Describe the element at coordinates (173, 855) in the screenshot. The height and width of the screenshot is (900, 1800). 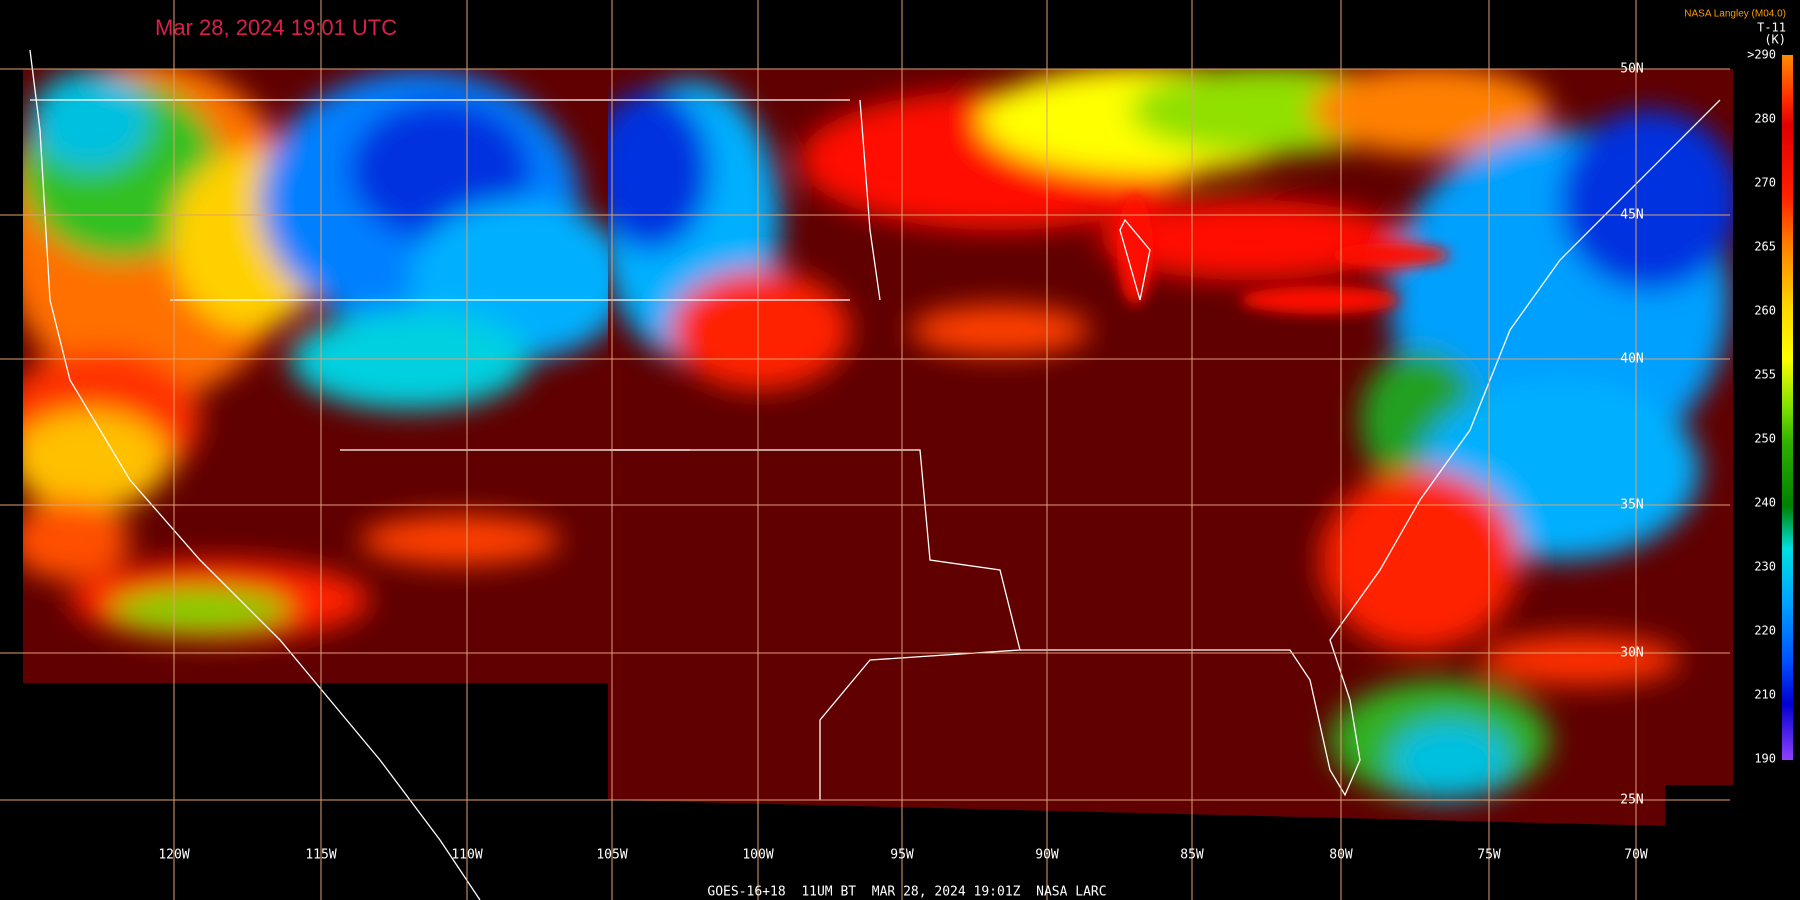
I see `longitude-label: 120W` at that location.